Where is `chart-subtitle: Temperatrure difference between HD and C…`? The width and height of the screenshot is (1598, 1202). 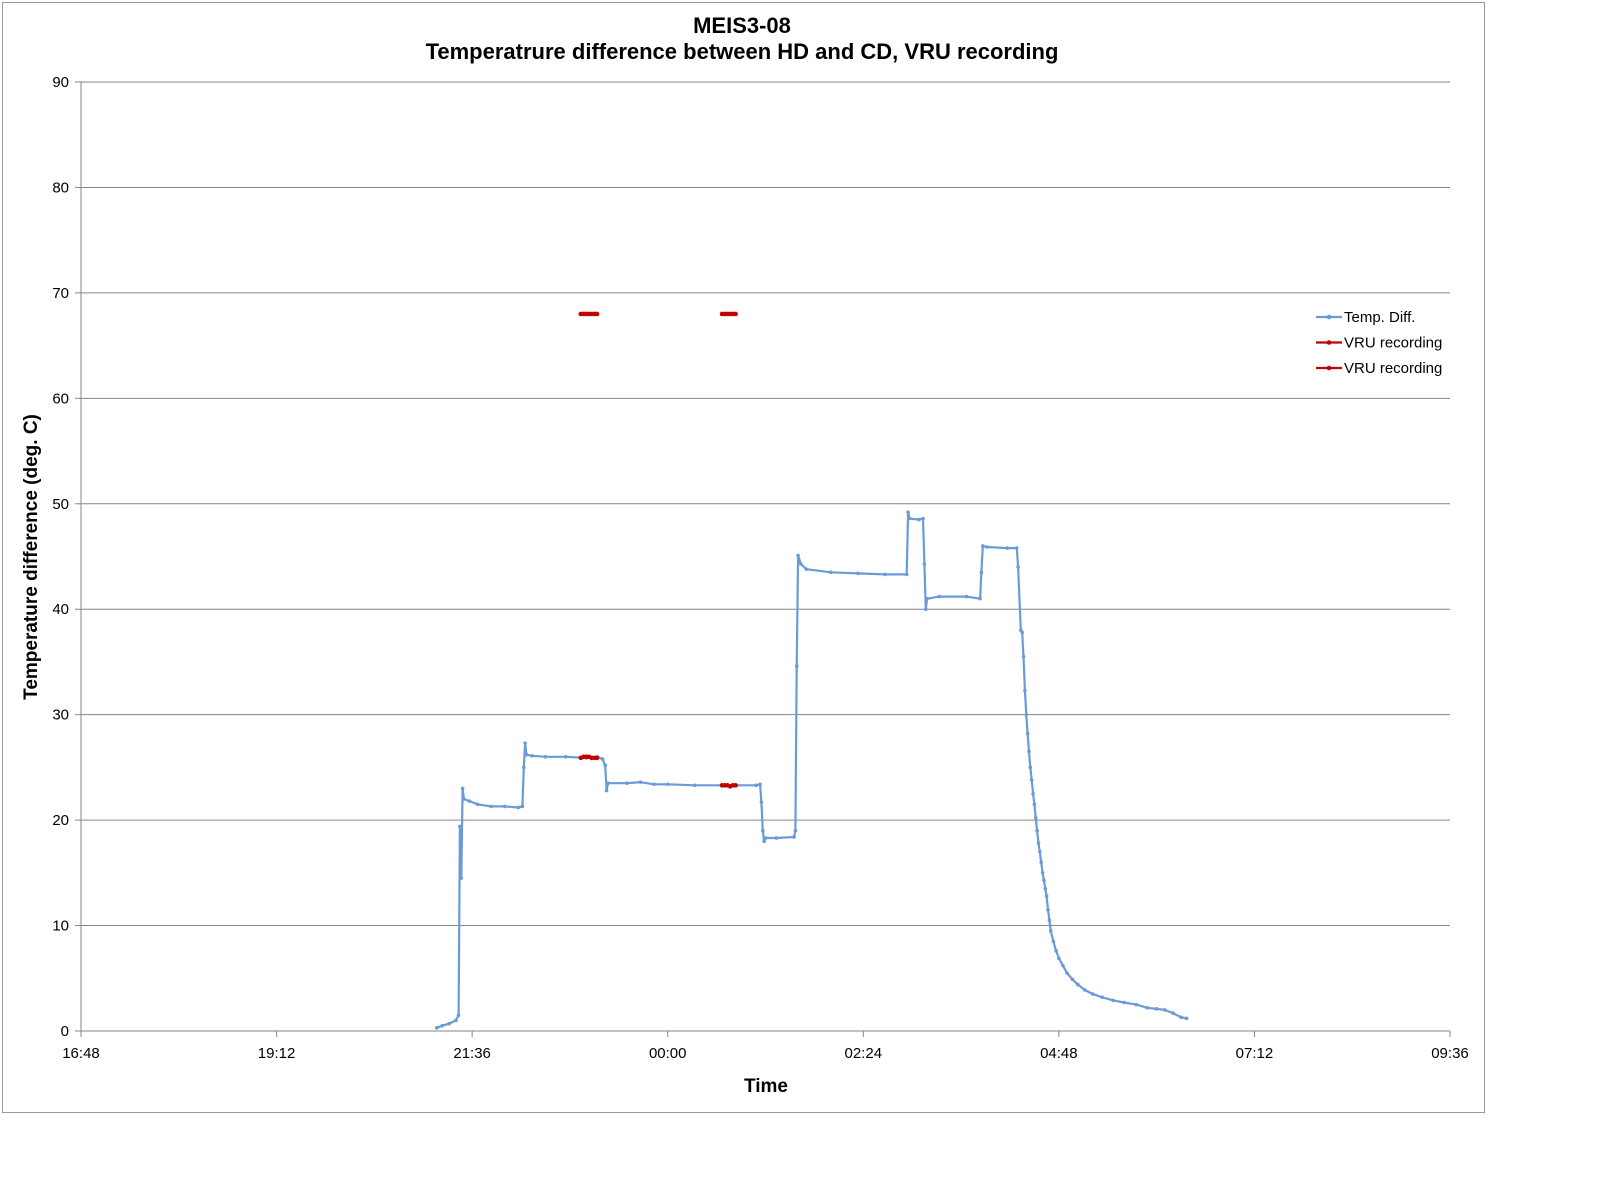
chart-subtitle: Temperatrure difference between HD and C… is located at coordinates (742, 51).